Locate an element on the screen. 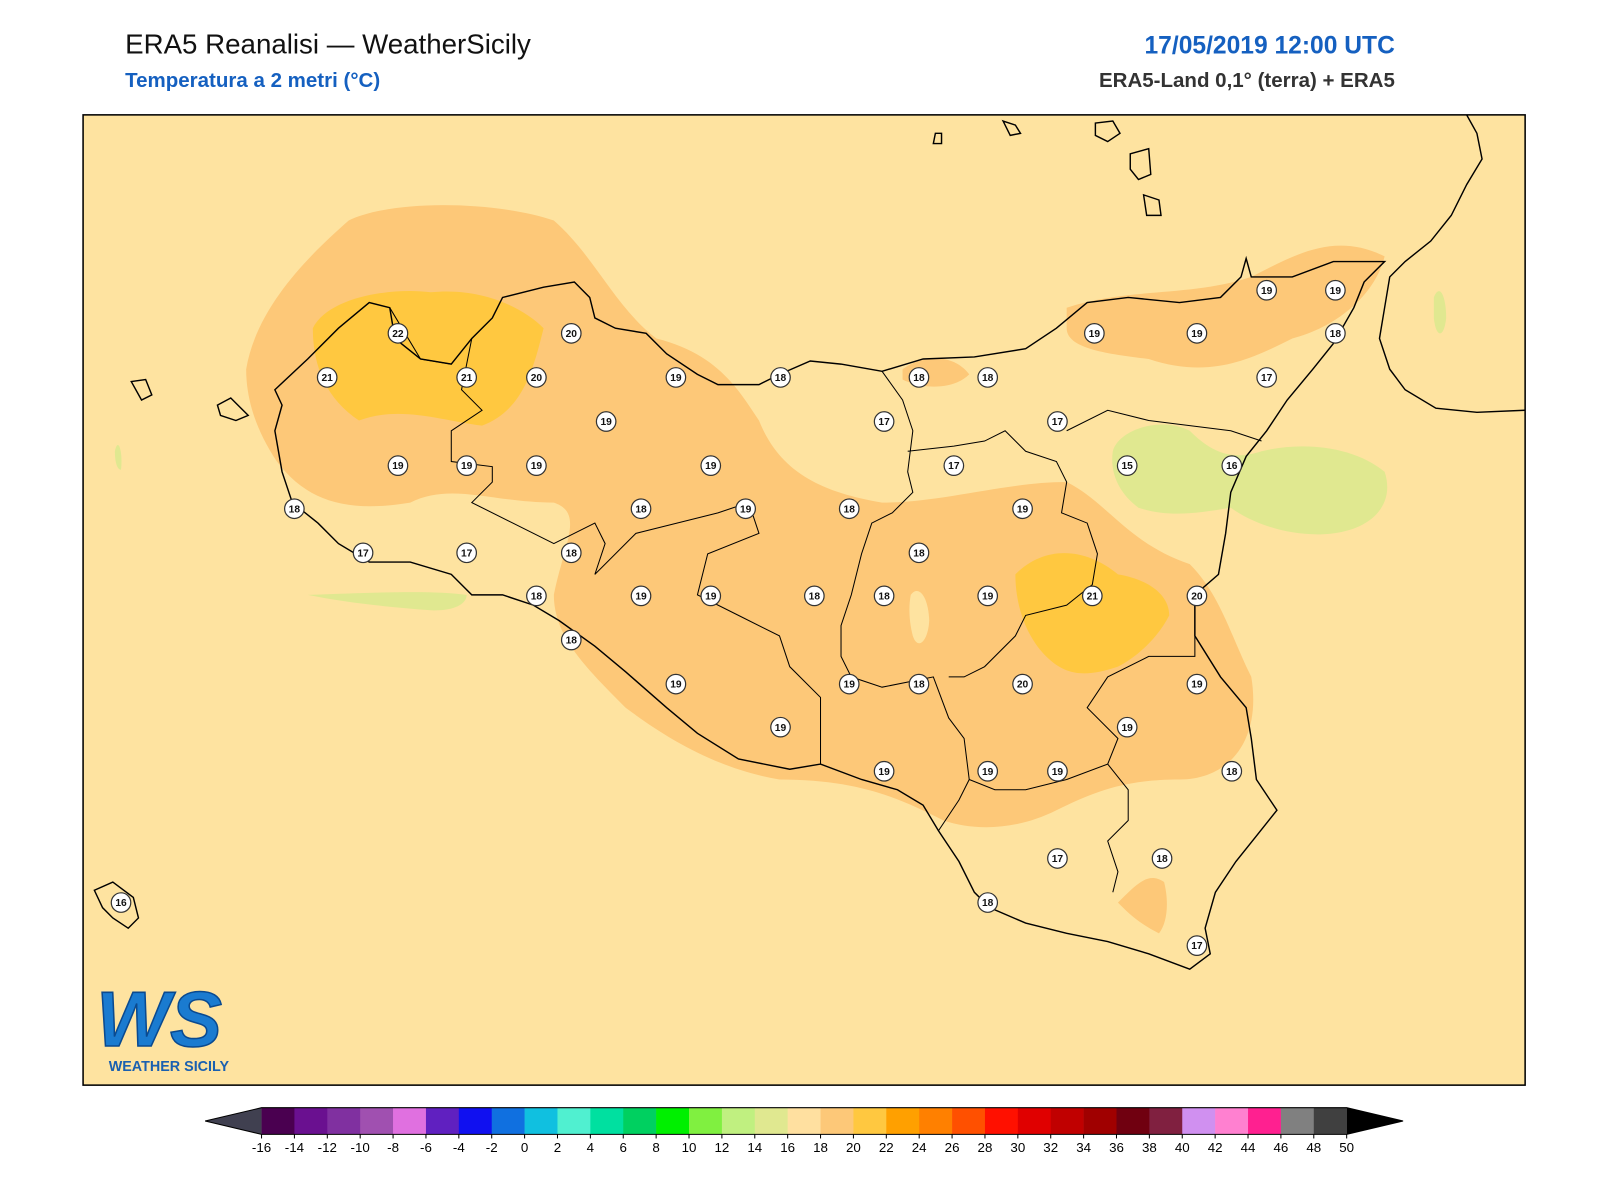 The image size is (1600, 1200). colorbar-tick-label: 4 is located at coordinates (591, 1147).